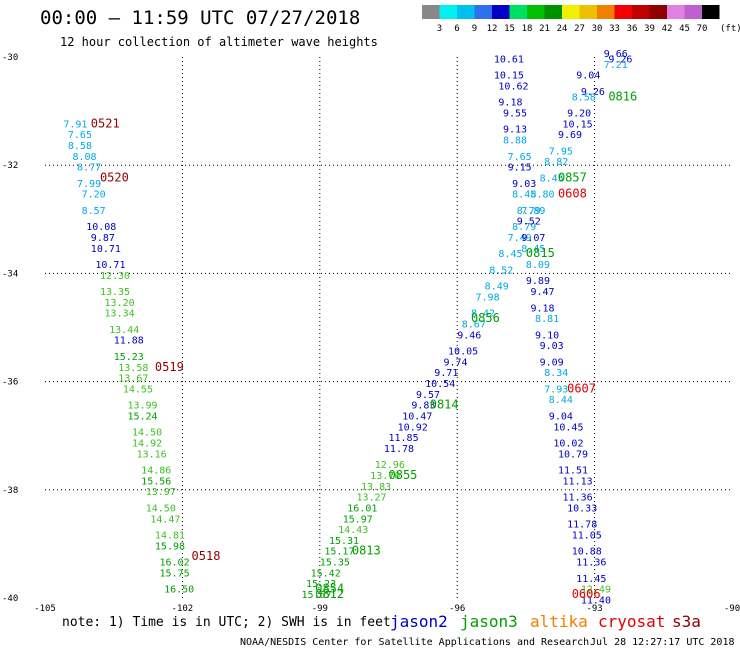  I want to click on wave-height-jason2: 12.49, so click(596, 590).